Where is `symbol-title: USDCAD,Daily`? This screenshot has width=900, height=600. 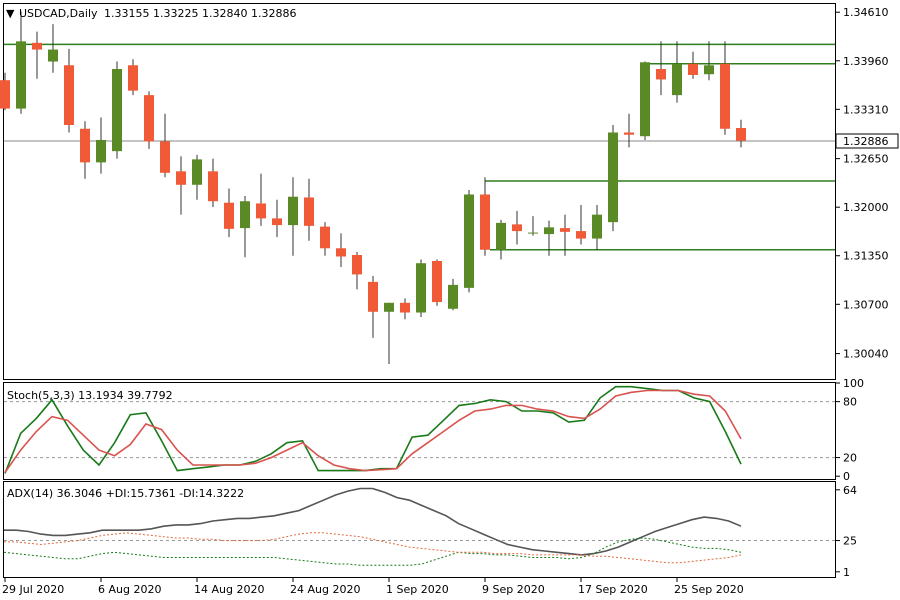 symbol-title: USDCAD,Daily is located at coordinates (58, 13).